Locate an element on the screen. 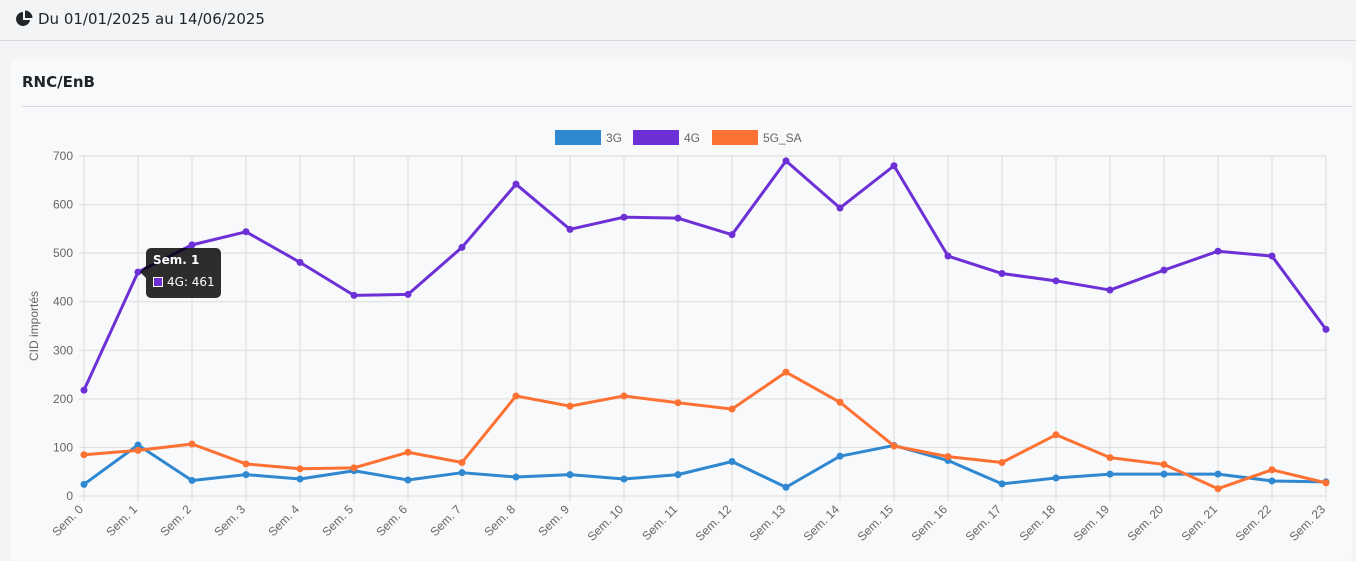  y-tick-label: 600 is located at coordinates (63, 205).